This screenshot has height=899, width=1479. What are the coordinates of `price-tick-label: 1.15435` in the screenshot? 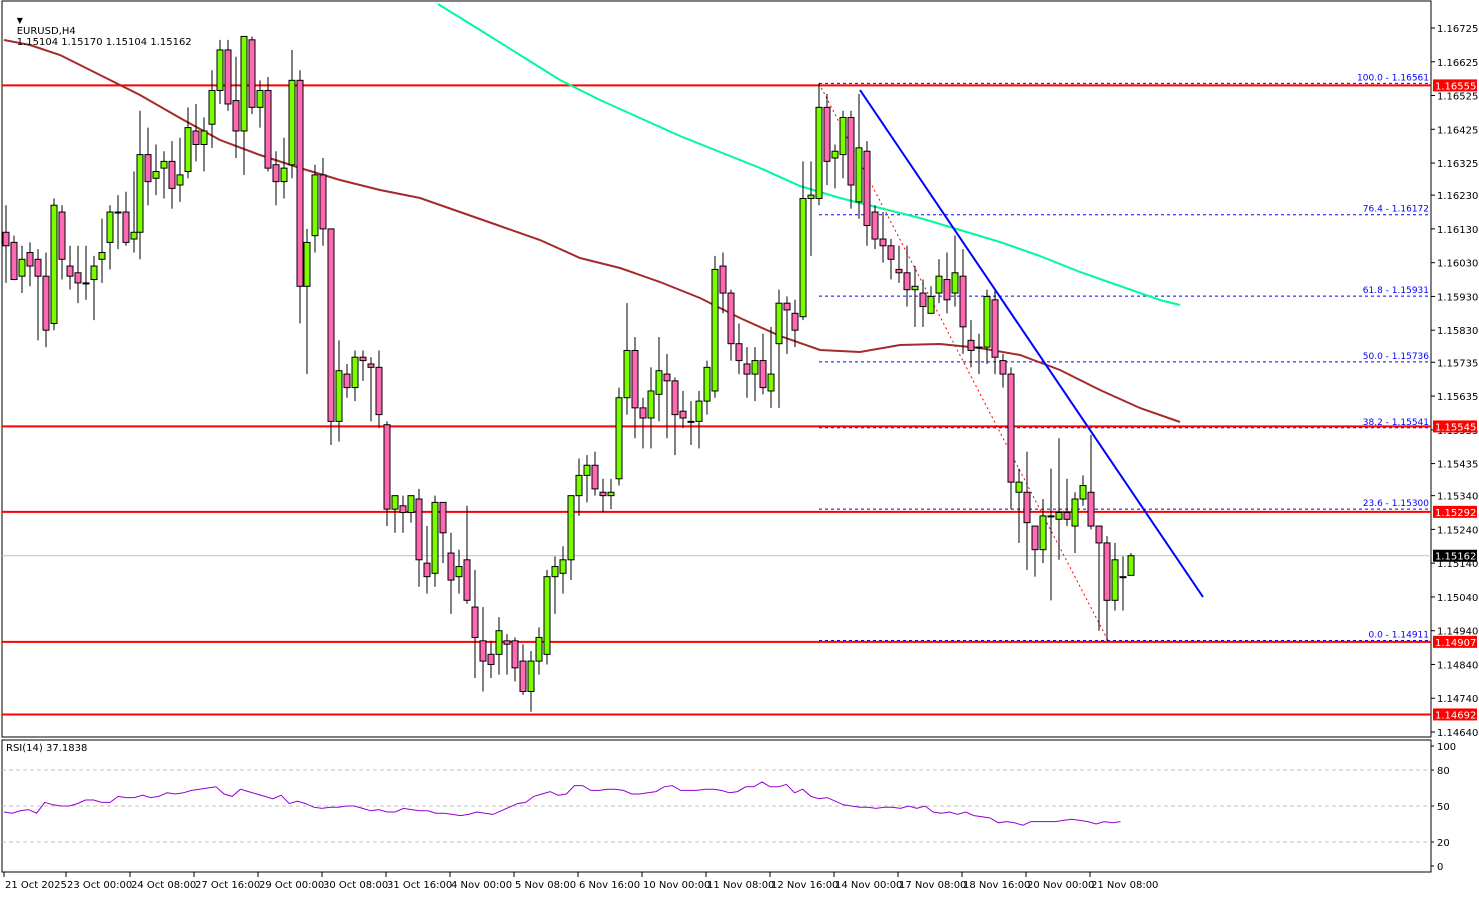 It's located at (1457, 465).